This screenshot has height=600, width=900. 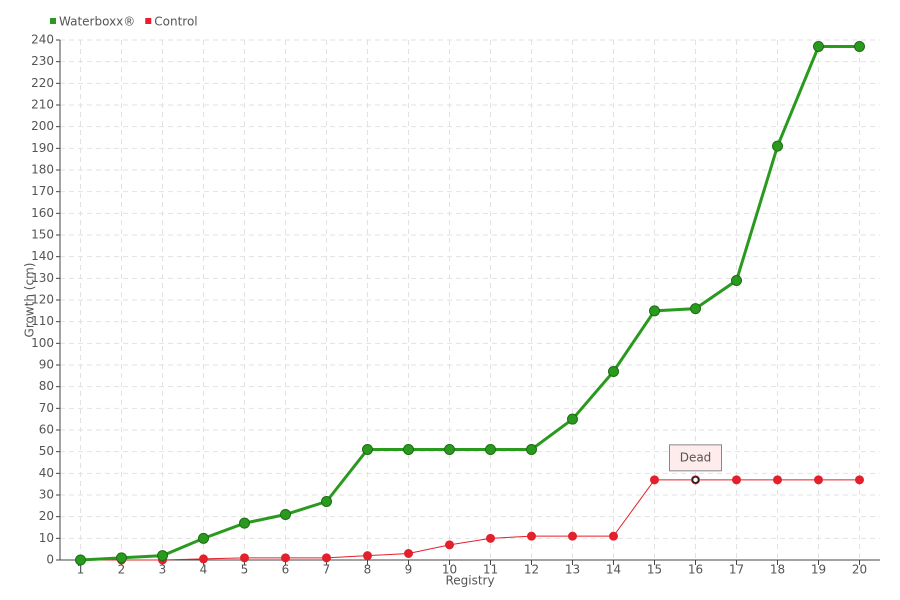 I want to click on y-tick-label: 60, so click(x=46, y=430).